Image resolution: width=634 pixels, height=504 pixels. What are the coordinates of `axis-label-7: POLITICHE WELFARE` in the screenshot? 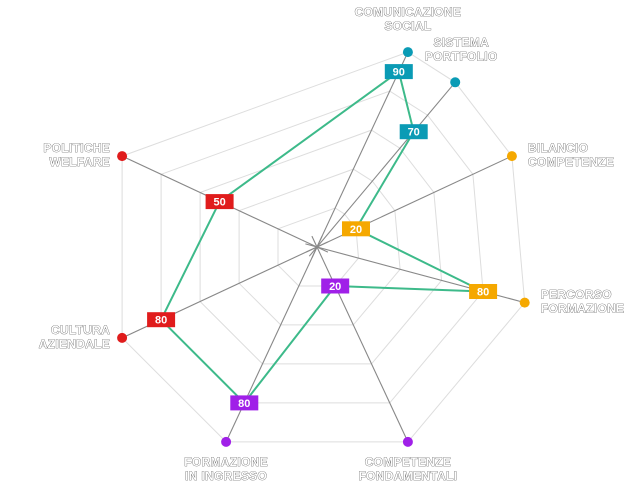 It's located at (76, 155).